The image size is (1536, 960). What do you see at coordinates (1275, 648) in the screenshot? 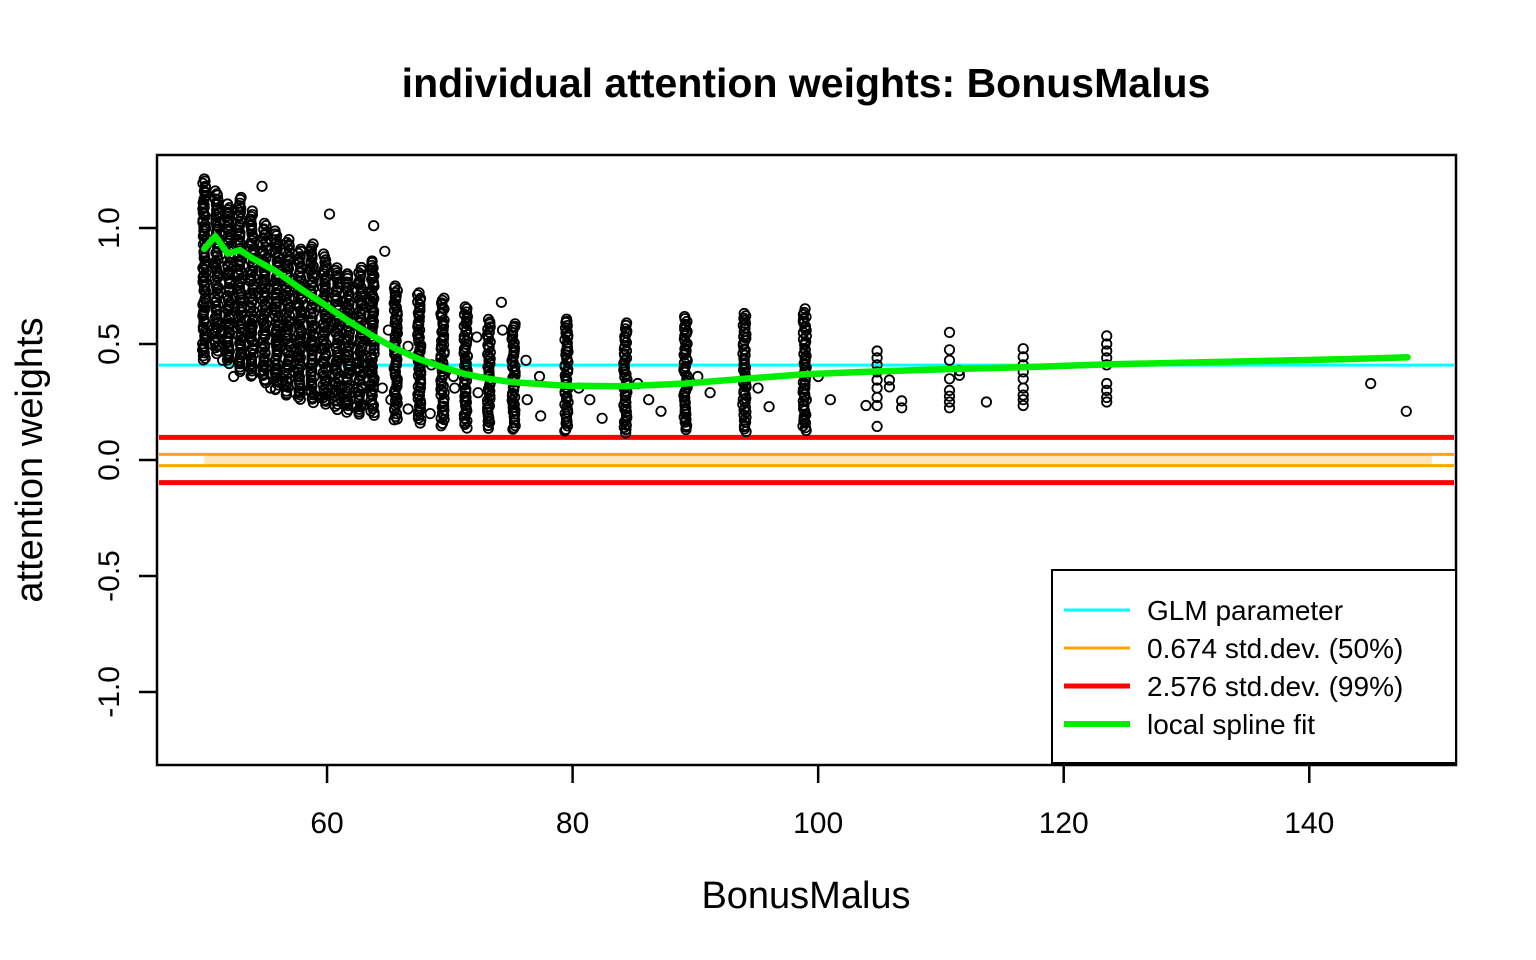
I see `legend-item-label: 0.674 std.dev. (50%)` at bounding box center [1275, 648].